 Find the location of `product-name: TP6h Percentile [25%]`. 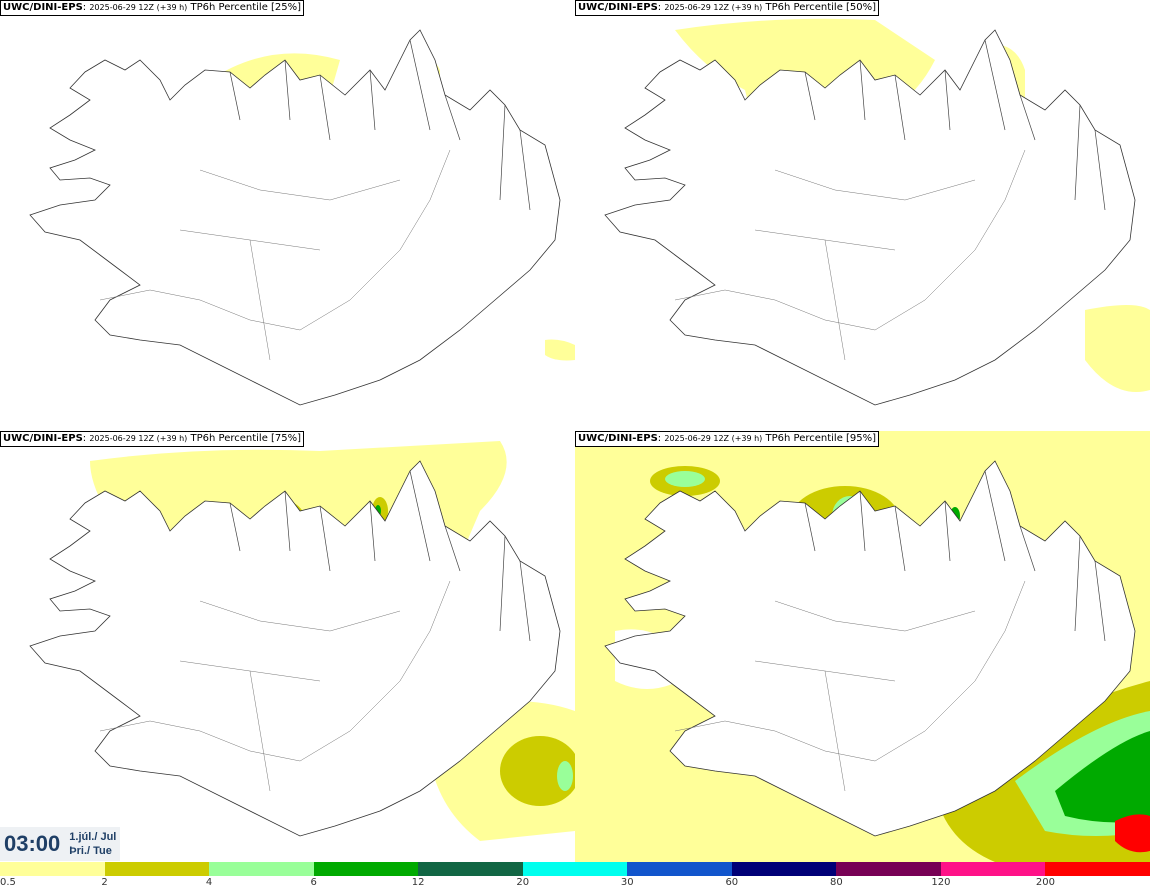

product-name: TP6h Percentile [25%] is located at coordinates (246, 7).